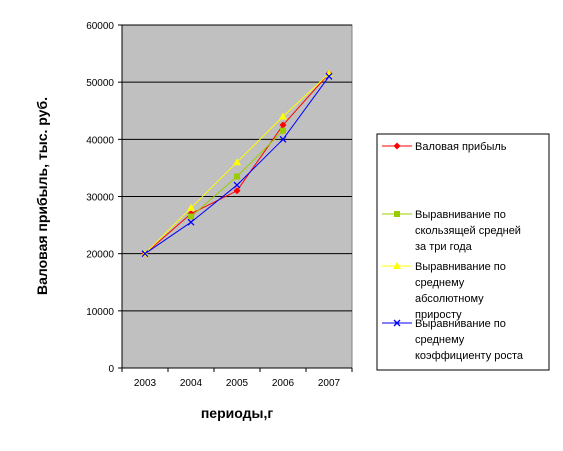 This screenshot has height=451, width=563. Describe the element at coordinates (237, 383) in the screenshot. I see `x-tick-label: 2005` at that location.